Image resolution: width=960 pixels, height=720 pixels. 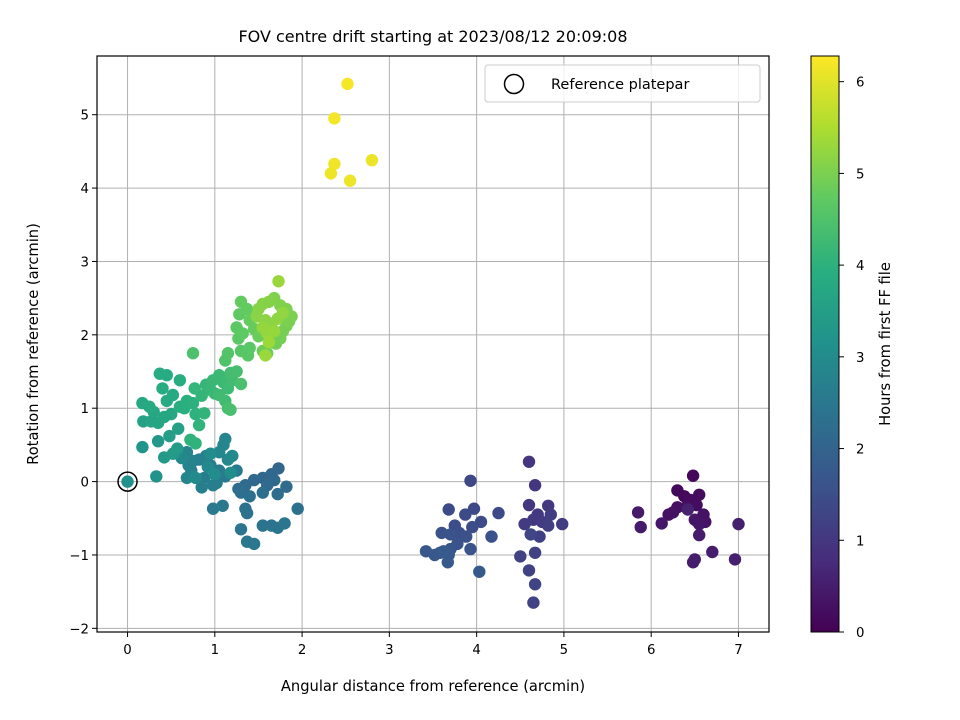 I want to click on colorbar-tick-label: 6, so click(x=860, y=83).